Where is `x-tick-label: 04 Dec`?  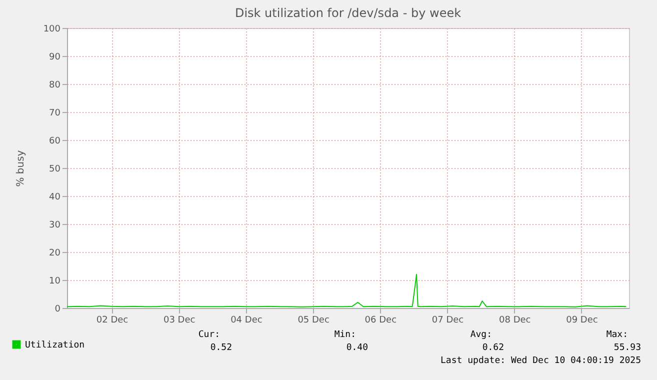 x-tick-label: 04 Dec is located at coordinates (246, 321).